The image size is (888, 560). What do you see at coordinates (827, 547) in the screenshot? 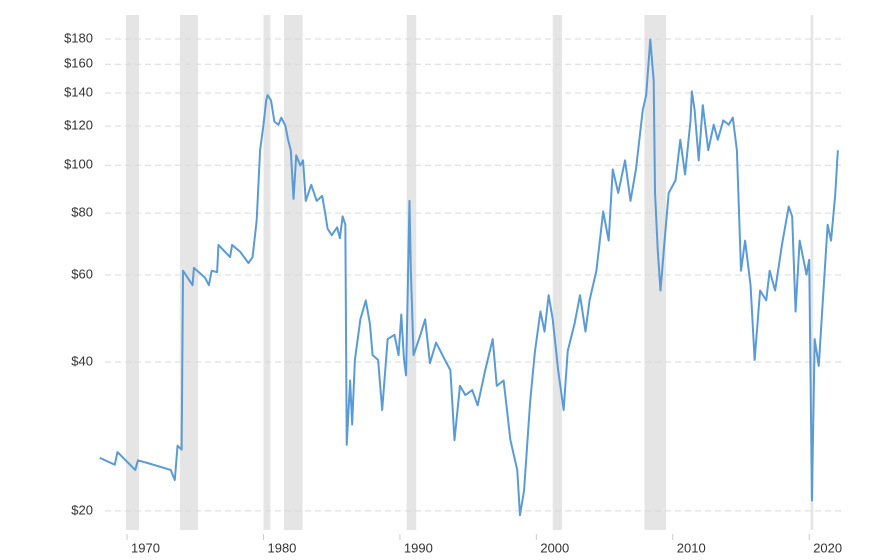
I see `x-tick-label: 2020` at bounding box center [827, 547].